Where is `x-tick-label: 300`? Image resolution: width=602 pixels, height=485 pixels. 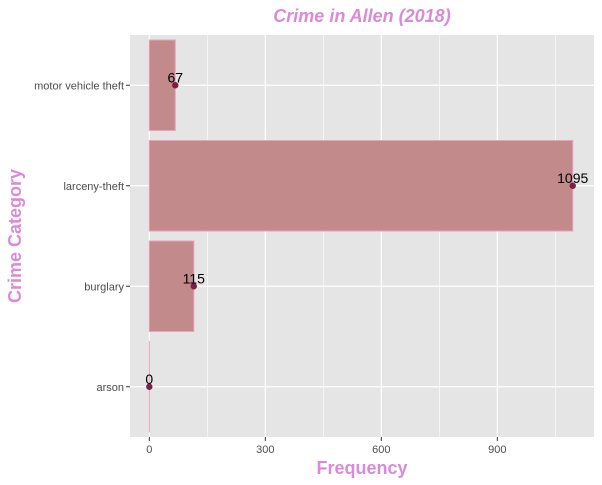
x-tick-label: 300 is located at coordinates (265, 450).